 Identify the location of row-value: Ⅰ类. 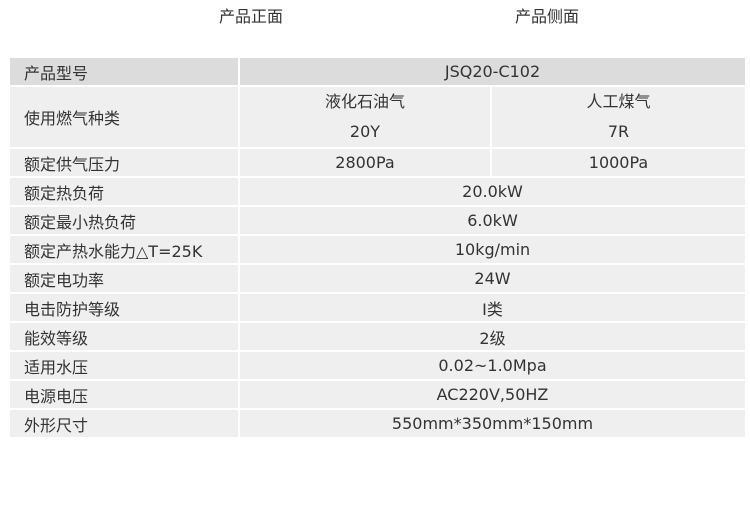
(492, 307).